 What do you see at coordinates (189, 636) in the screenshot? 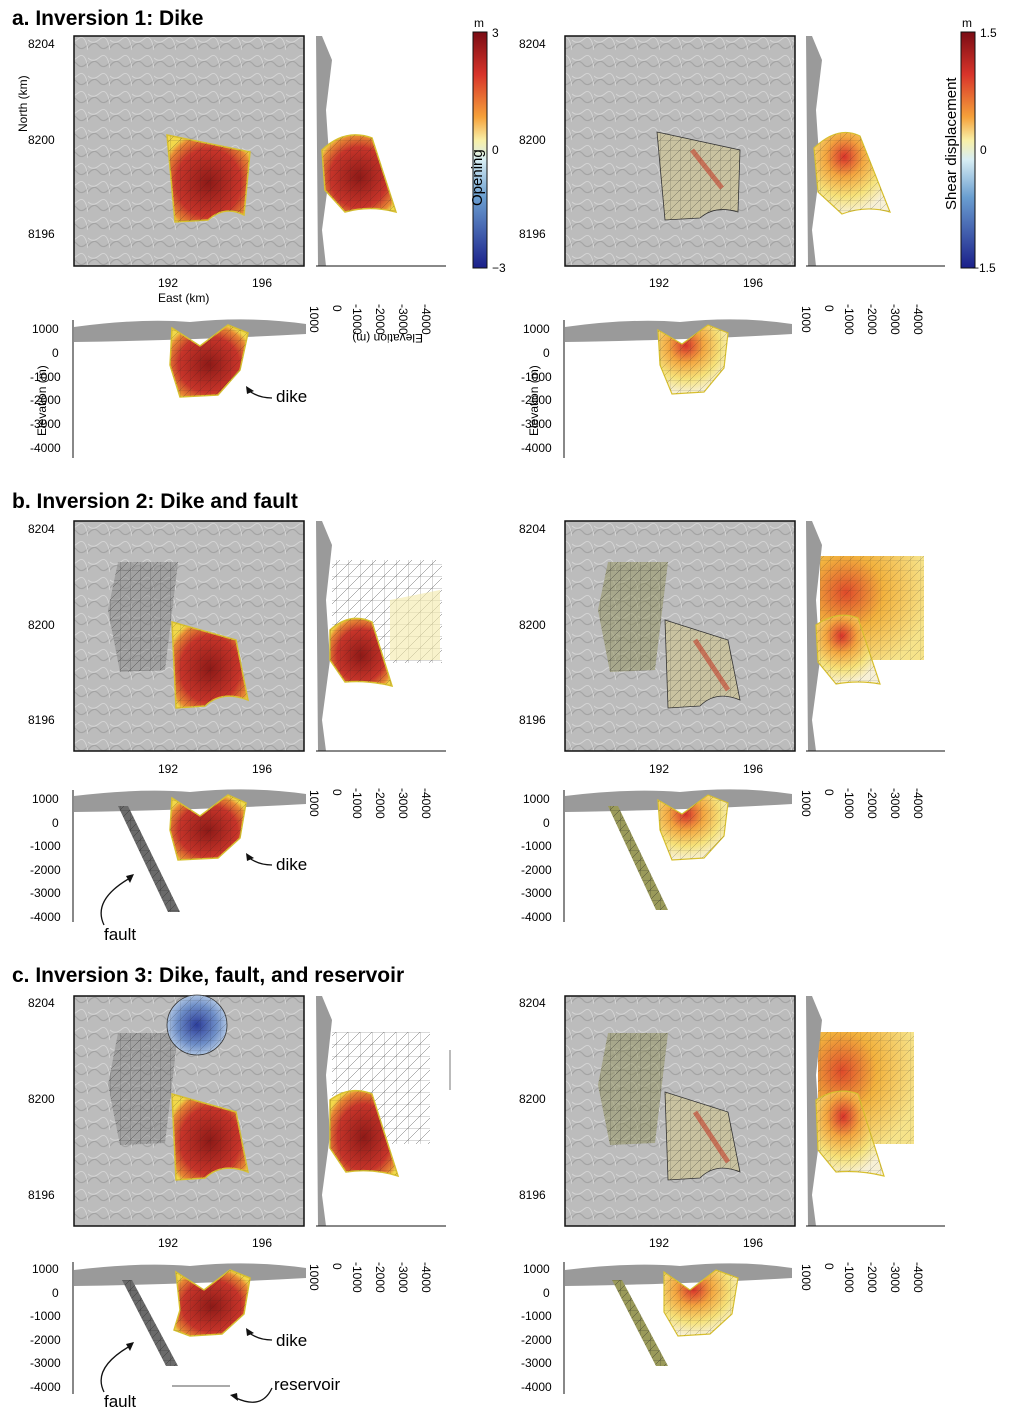
I see `map-b-opening` at bounding box center [189, 636].